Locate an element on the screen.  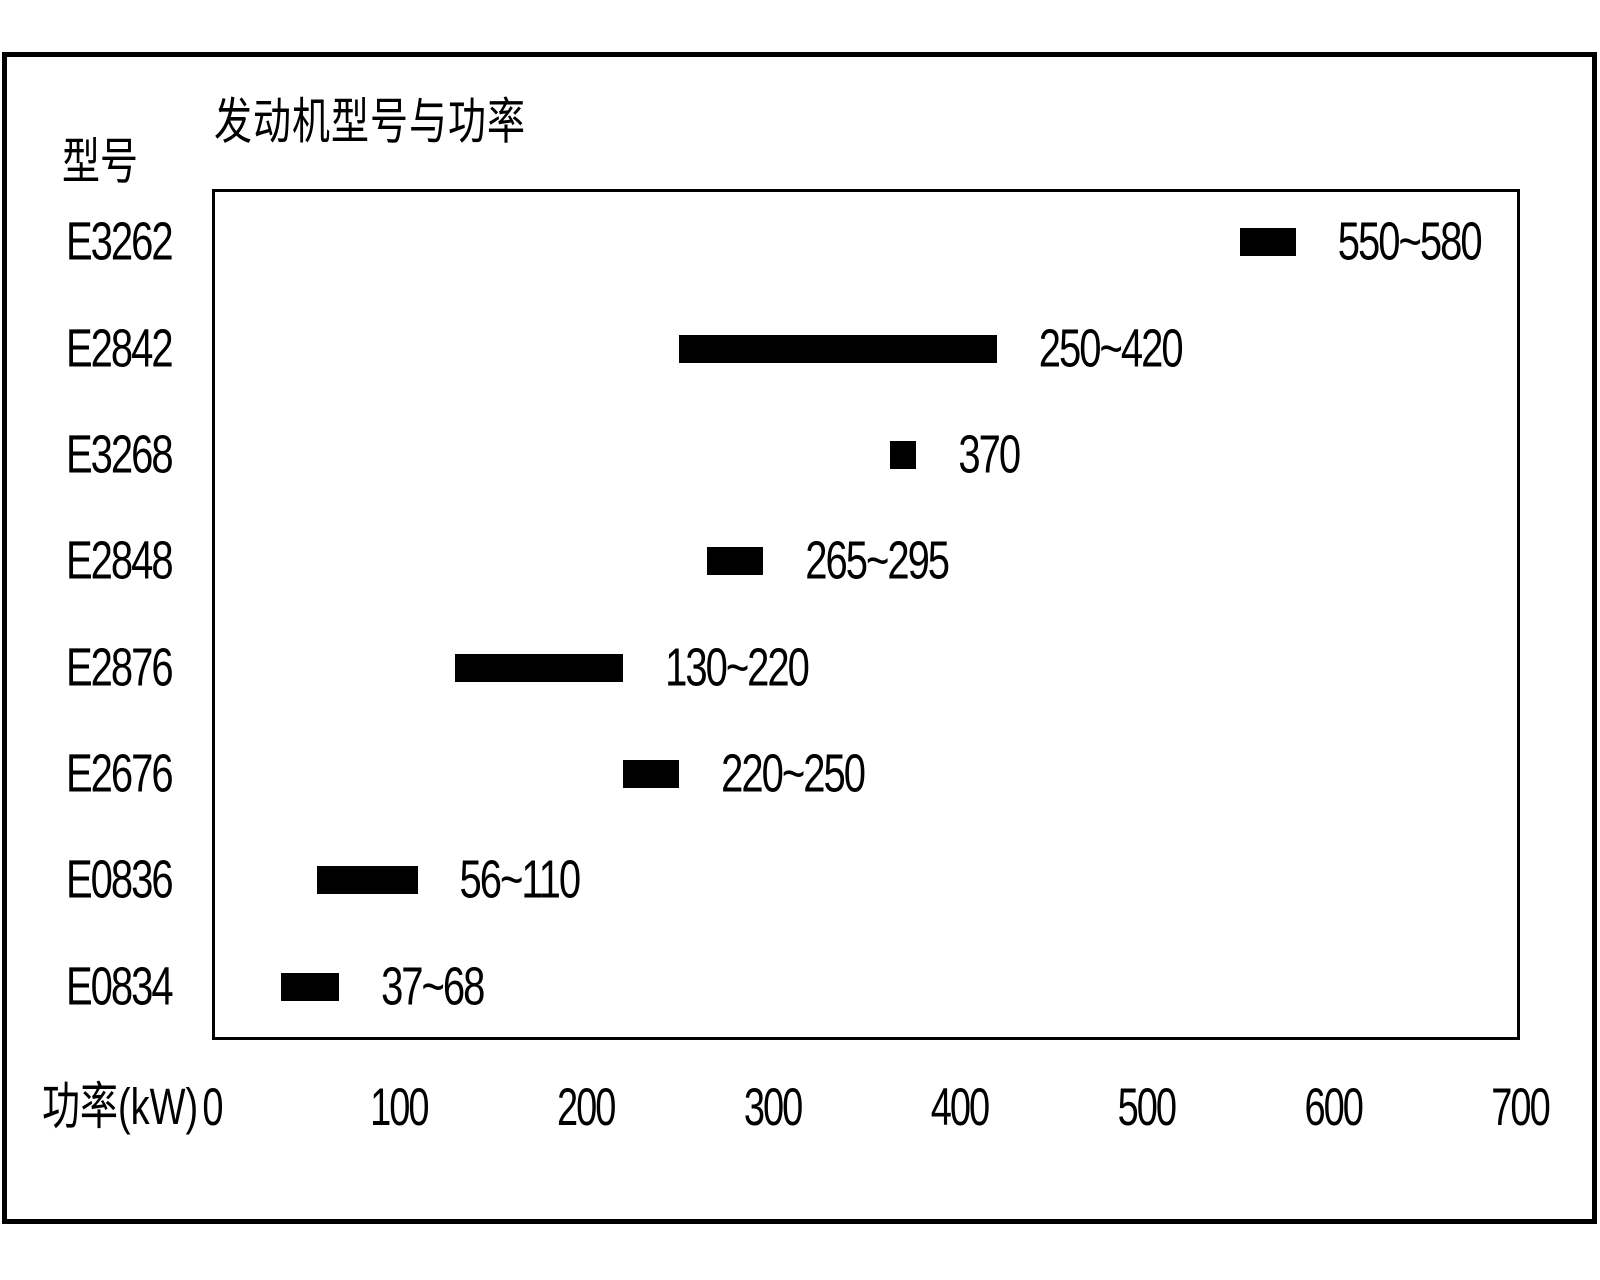
x-tick-label: 400 is located at coordinates (960, 1108).